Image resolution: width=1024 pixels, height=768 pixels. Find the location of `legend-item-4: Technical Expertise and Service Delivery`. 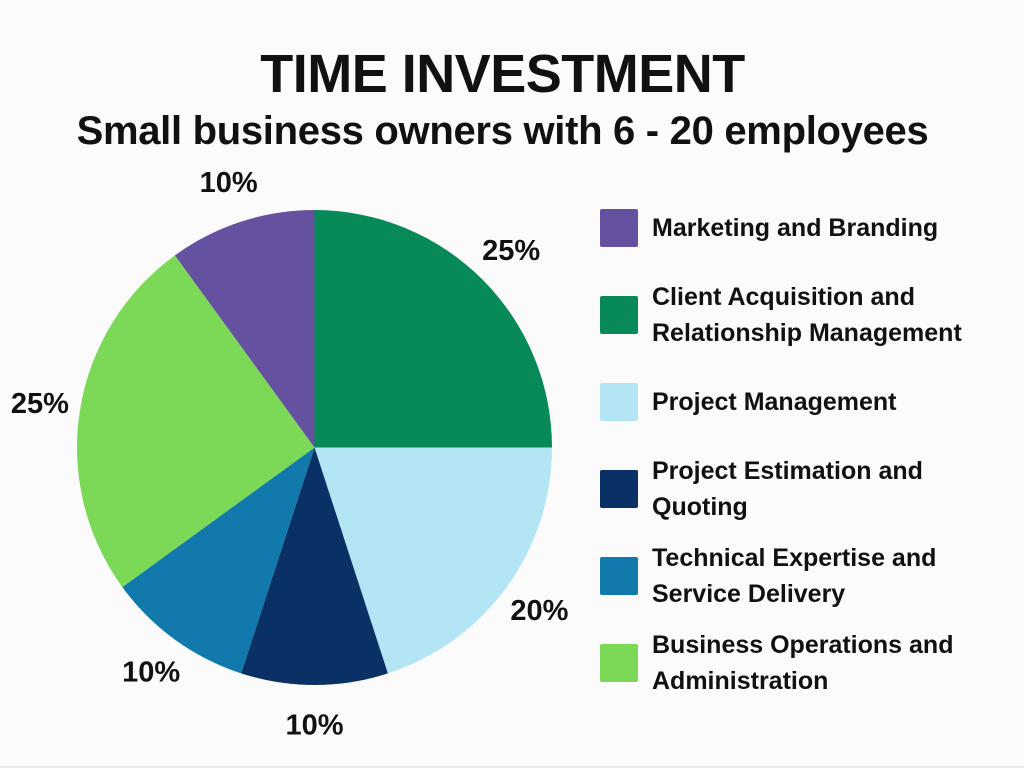

legend-item-4: Technical Expertise and Service Delivery is located at coordinates (805, 575).